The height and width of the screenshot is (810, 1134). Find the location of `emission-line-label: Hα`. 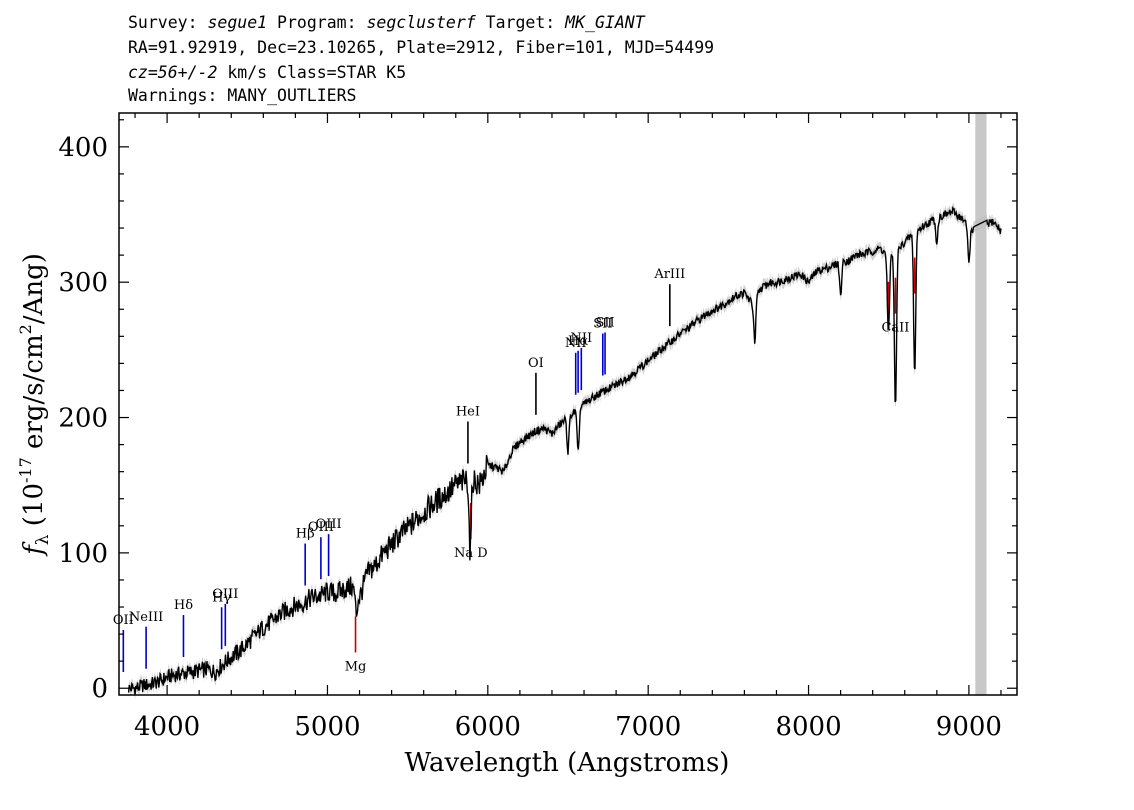

emission-line-label: Hα is located at coordinates (578, 341).